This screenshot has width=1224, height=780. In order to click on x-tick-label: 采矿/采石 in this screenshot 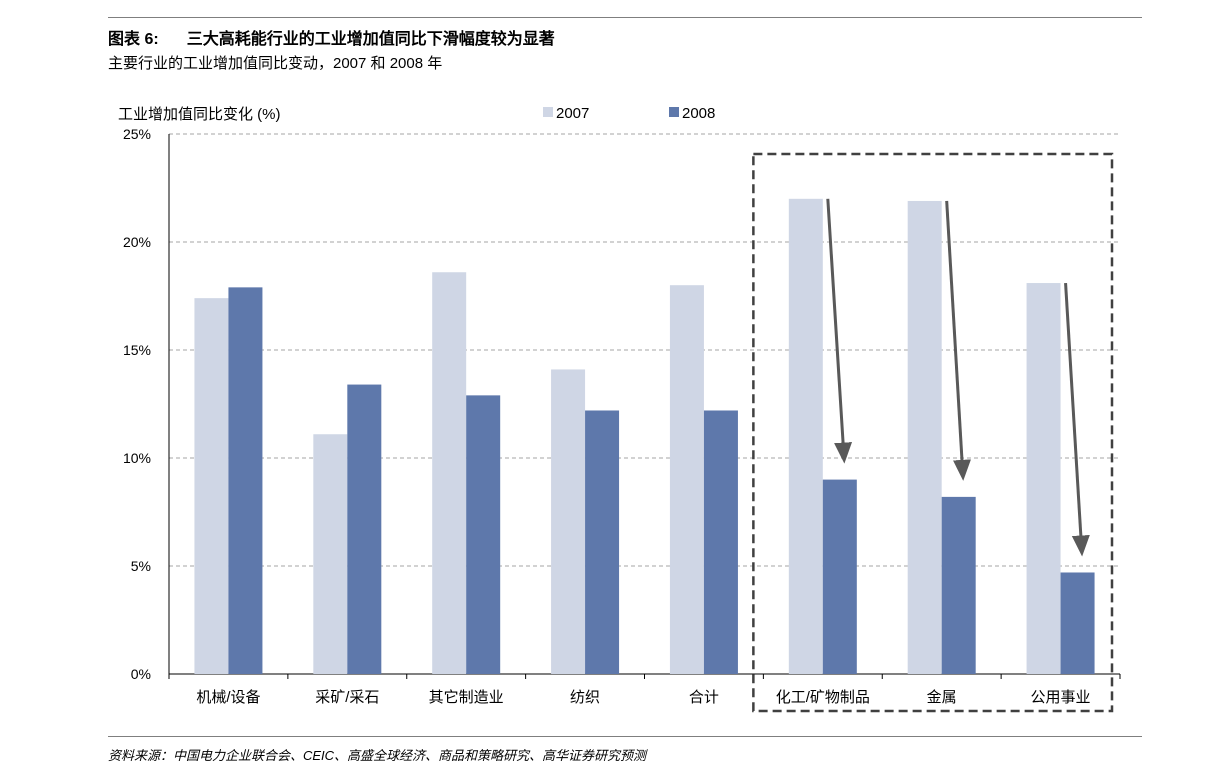, I will do `click(347, 697)`.